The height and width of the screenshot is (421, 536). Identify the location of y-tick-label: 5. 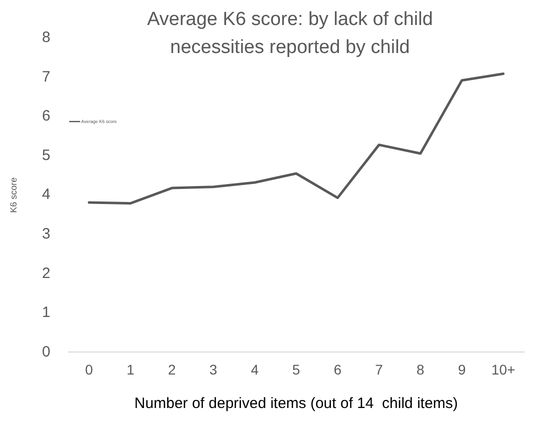
(46, 155).